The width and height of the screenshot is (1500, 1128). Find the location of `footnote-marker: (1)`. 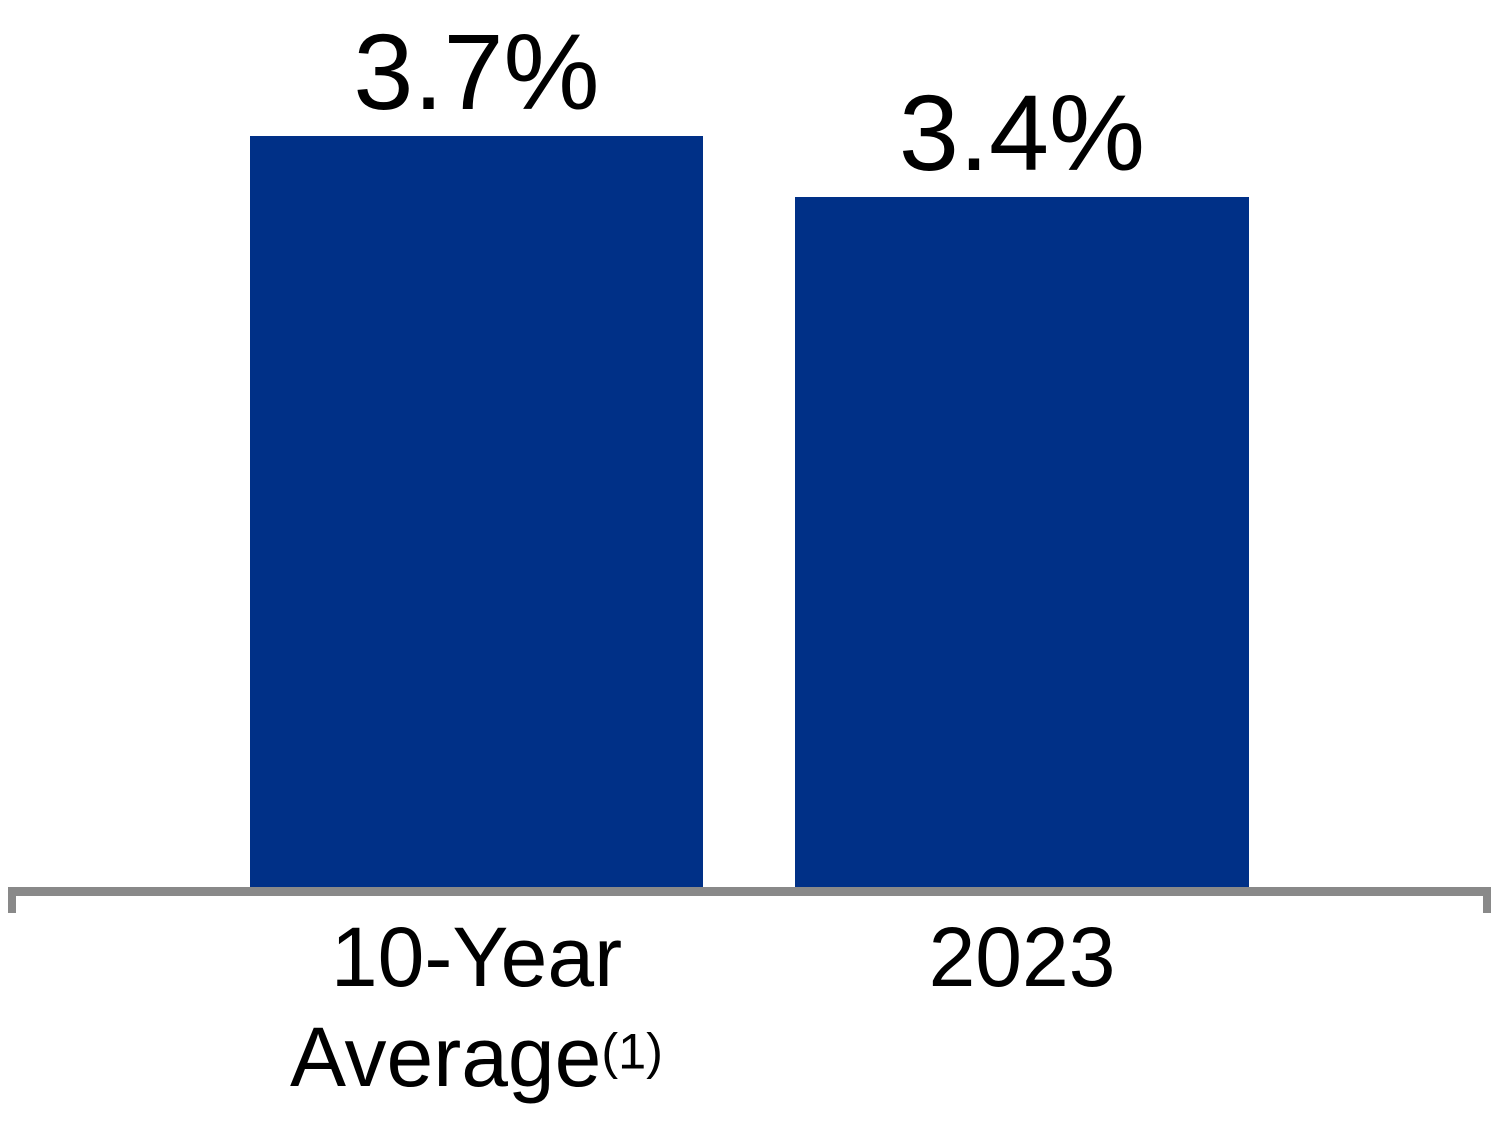

footnote-marker: (1) is located at coordinates (632, 1051).